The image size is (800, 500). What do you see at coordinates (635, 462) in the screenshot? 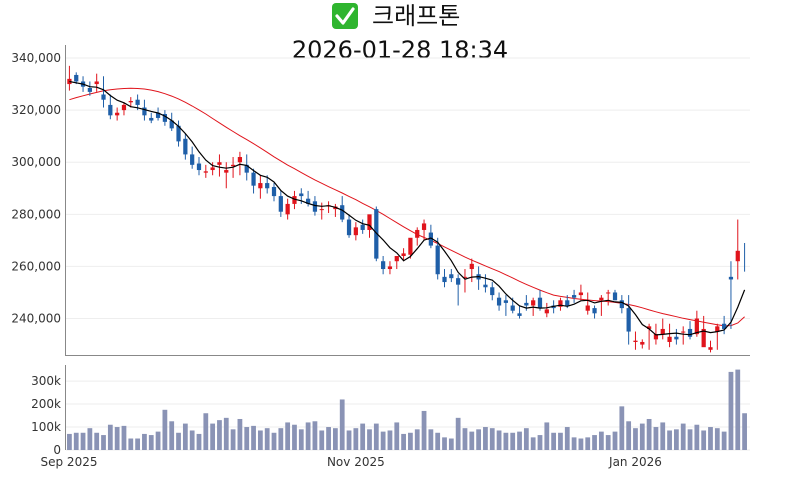
I see `x-tick-label: Jan 2026` at bounding box center [635, 462].